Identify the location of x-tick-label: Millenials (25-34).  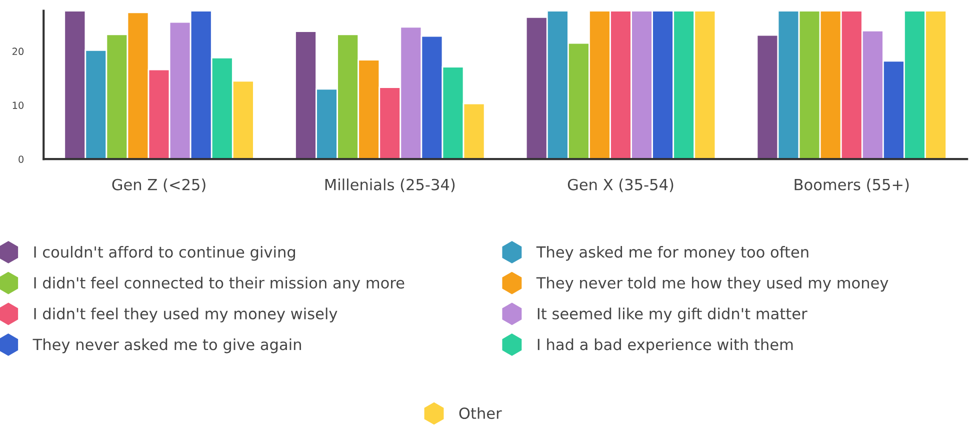
(390, 185).